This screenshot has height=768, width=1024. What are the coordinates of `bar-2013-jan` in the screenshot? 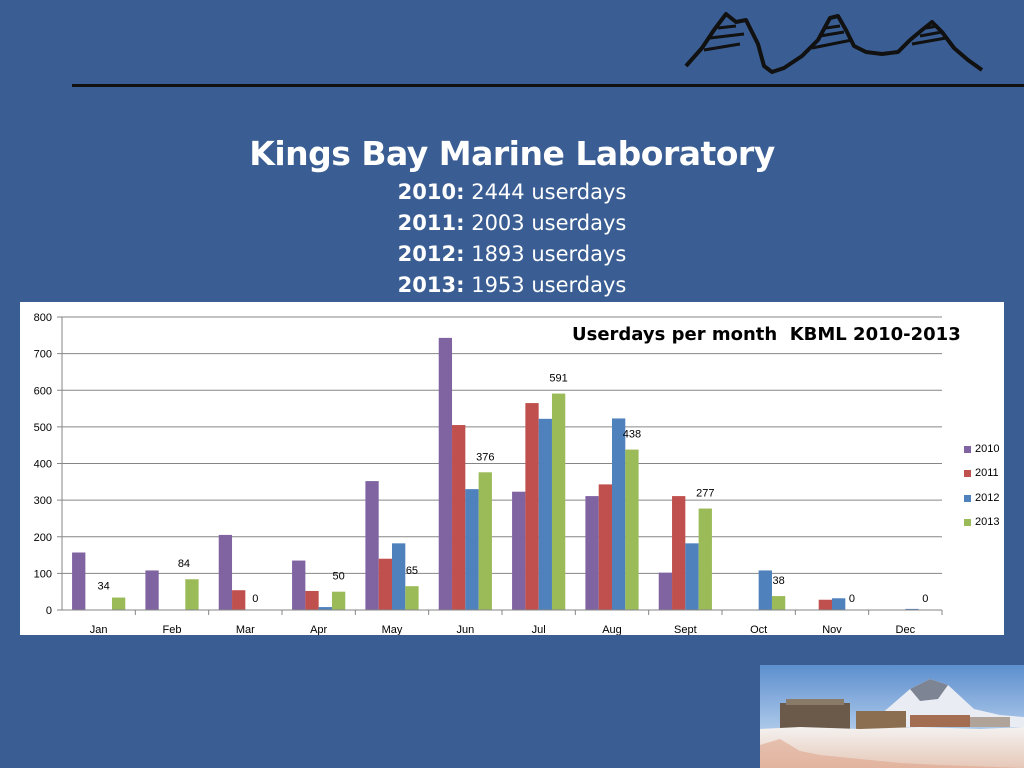 It's located at (118, 603).